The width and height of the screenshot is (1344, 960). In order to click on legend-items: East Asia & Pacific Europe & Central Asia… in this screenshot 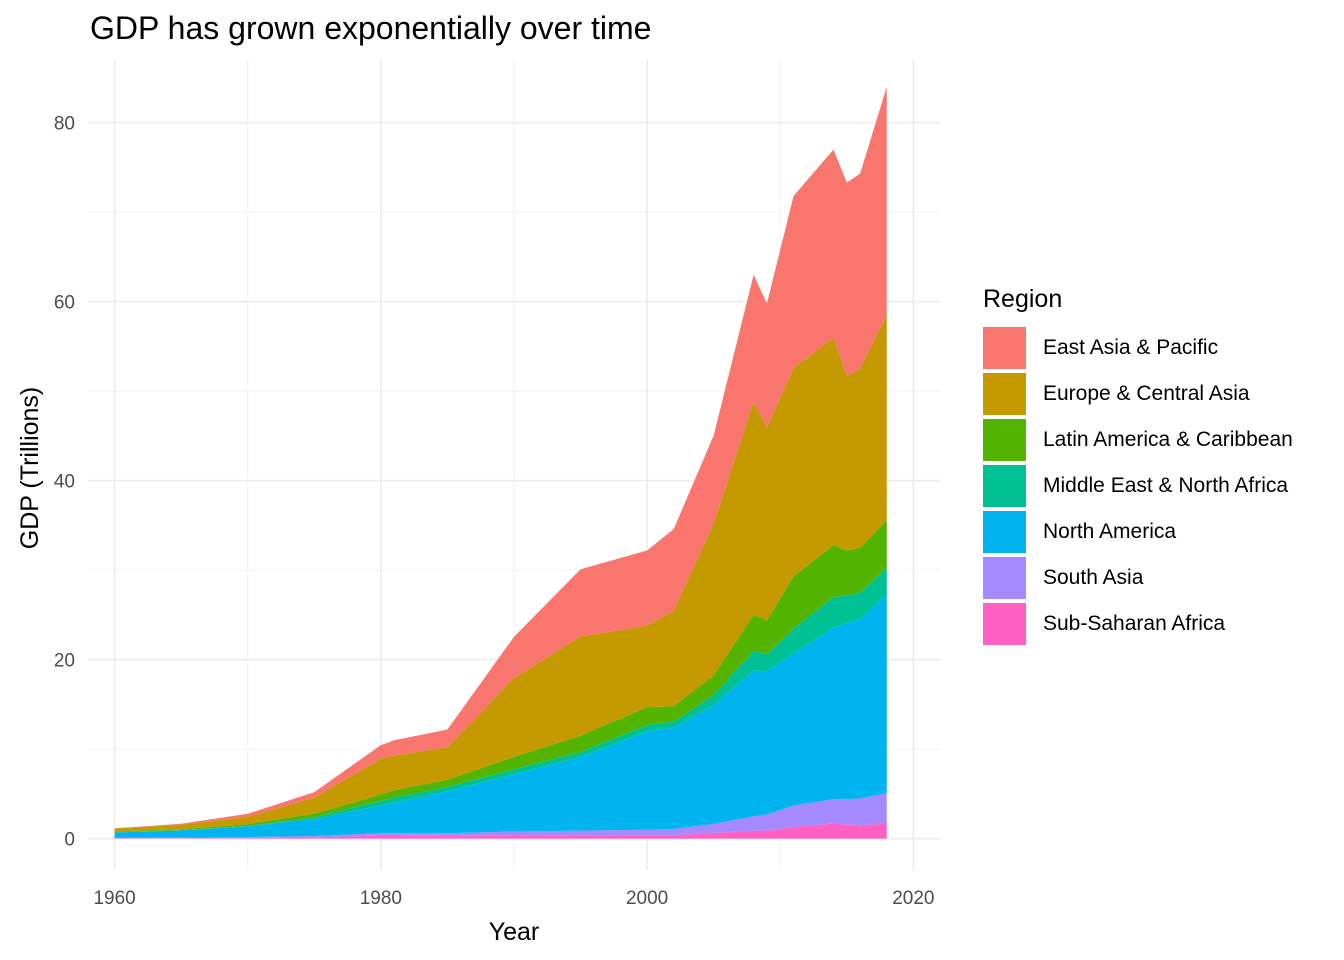, I will do `click(1138, 486)`.